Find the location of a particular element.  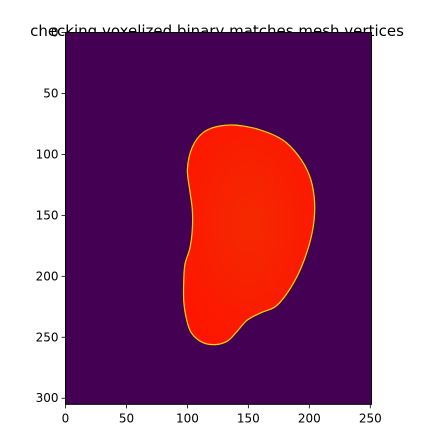

y-axis: 0 50 100 150 200 250 300 is located at coordinates (51, 215).